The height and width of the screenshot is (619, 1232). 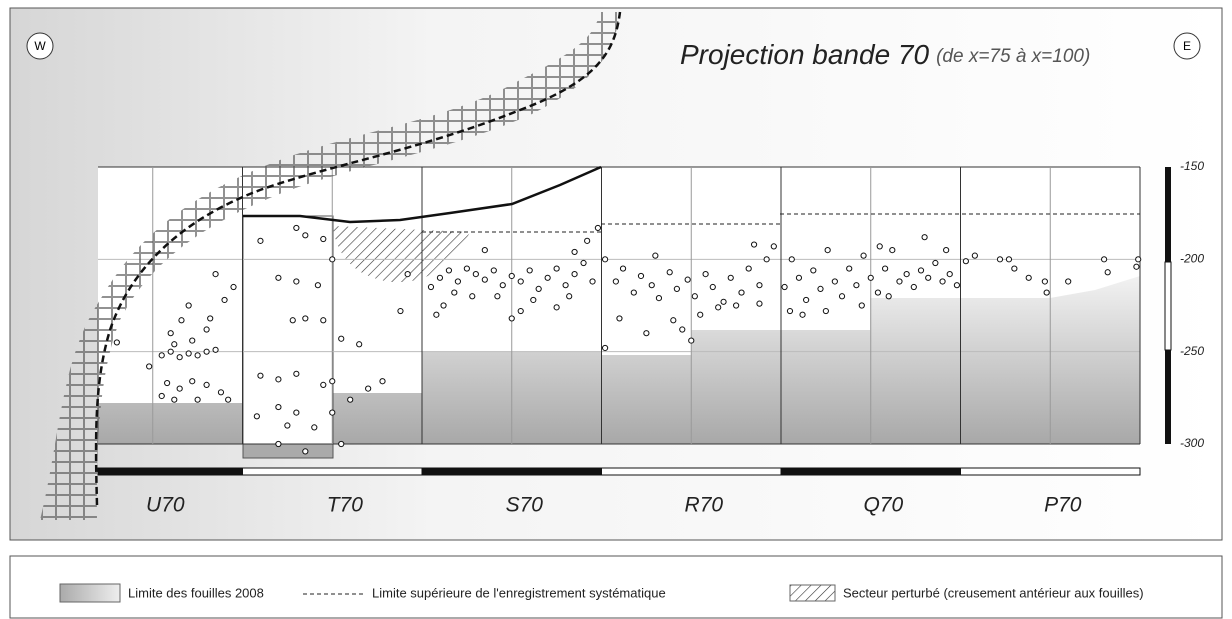 I want to click on east-label: E, so click(x=1187, y=46).